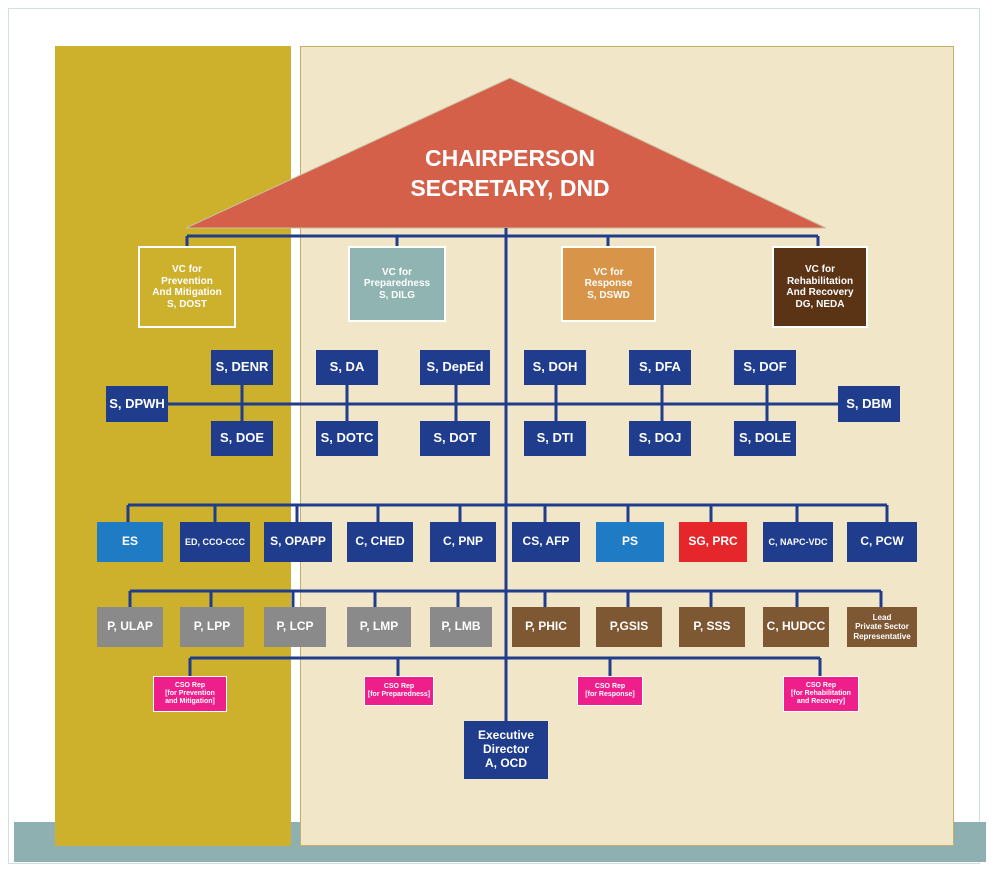 The image size is (998, 876). Describe the element at coordinates (510, 173) in the screenshot. I see `chairperson-title: CHAIRPERSON SECRETARY, DND` at that location.